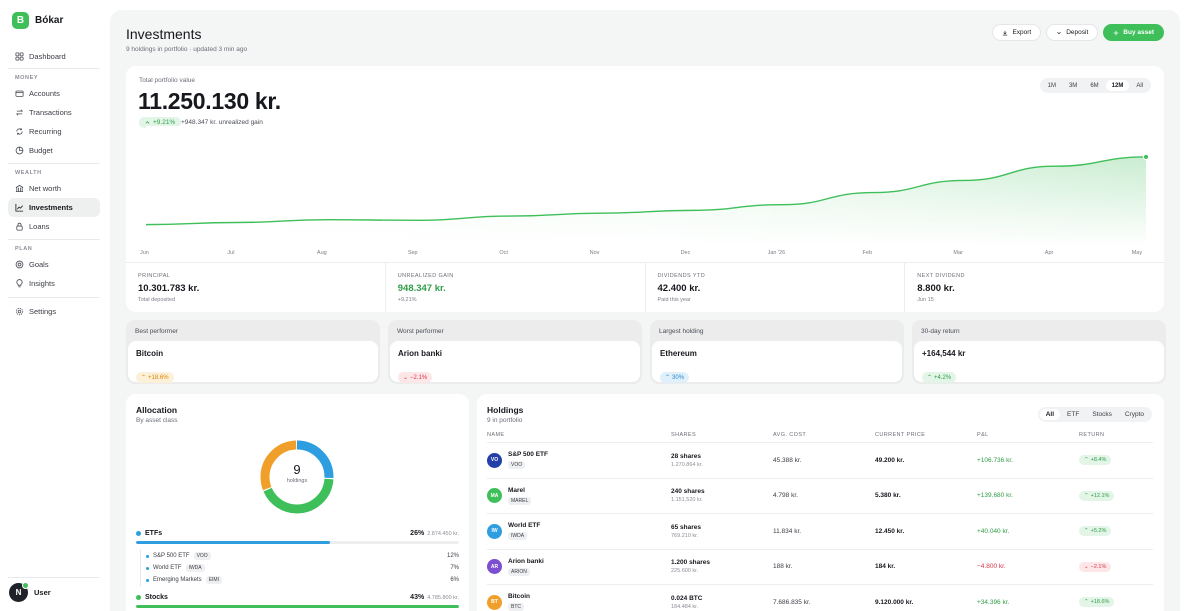 This screenshot has width=1200, height=611. I want to click on allocation-class-amount: 4.785.800 kr., so click(443, 597).